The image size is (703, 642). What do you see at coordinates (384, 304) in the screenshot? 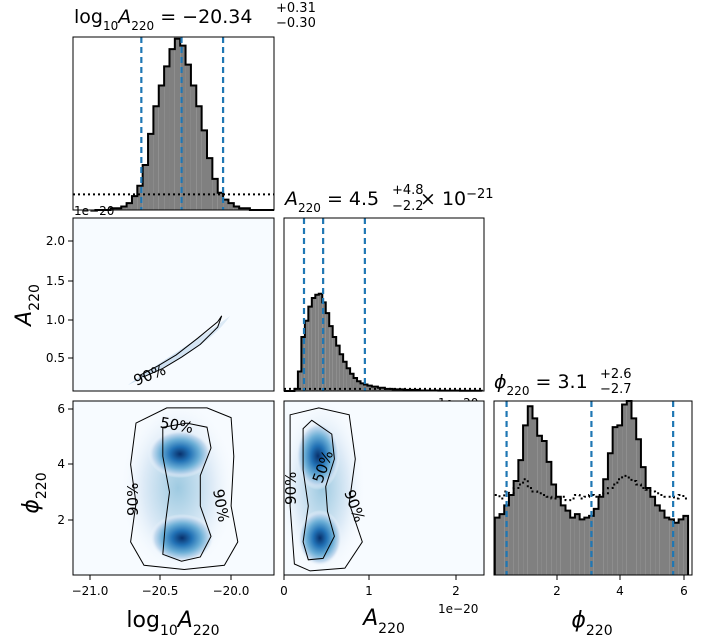
I see `panel-diag-A-frame` at bounding box center [384, 304].